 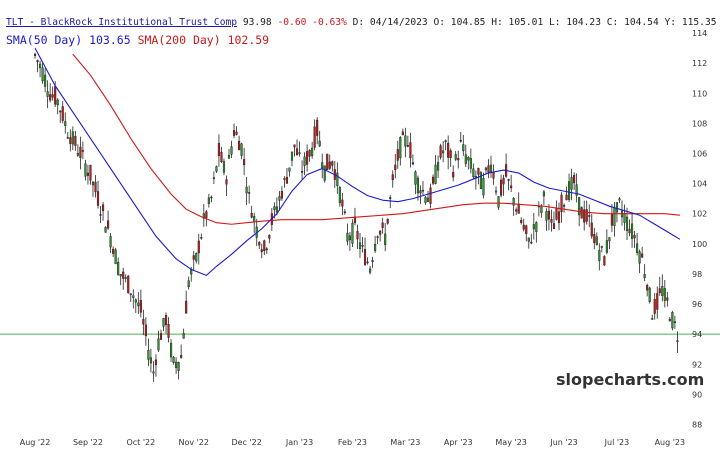 What do you see at coordinates (329, 22) in the screenshot?
I see `price-change-pct: -0.63%` at bounding box center [329, 22].